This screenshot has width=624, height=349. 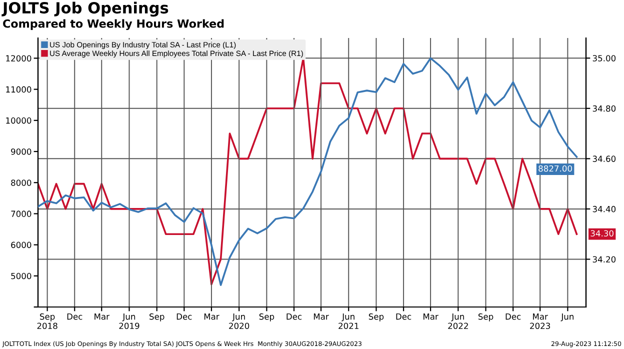 I want to click on x-tick-label: Jun, so click(x=567, y=318).